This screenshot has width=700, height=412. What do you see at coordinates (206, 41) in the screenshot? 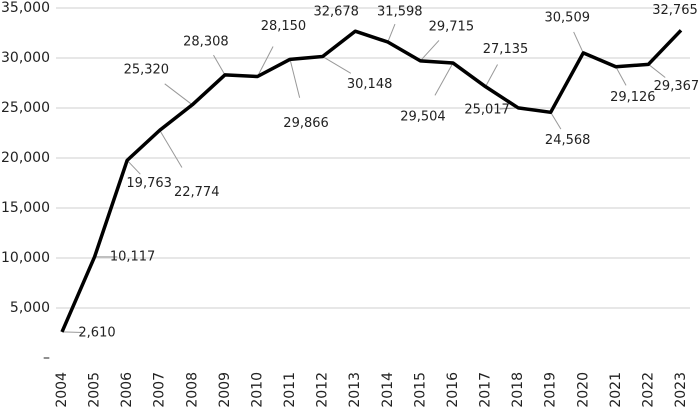
I see `data-label: 28,308` at bounding box center [206, 41].